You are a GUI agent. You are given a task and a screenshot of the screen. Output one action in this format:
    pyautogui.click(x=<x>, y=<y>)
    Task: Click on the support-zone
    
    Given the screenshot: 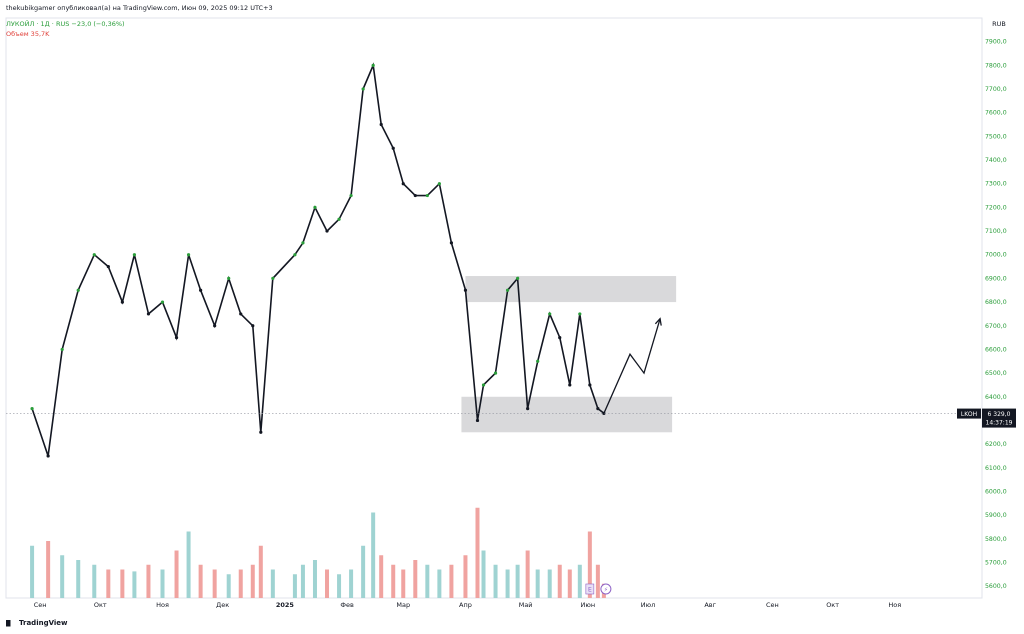 What is the action you would take?
    pyautogui.click(x=567, y=414)
    